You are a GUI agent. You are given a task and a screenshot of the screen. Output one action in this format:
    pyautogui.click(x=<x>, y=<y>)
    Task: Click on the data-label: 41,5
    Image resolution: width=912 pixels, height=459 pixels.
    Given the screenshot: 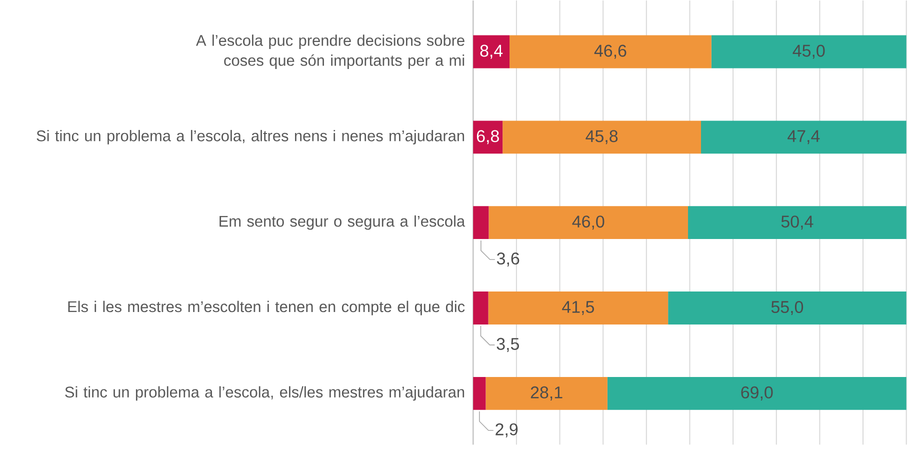 What is the action you would take?
    pyautogui.click(x=578, y=308)
    